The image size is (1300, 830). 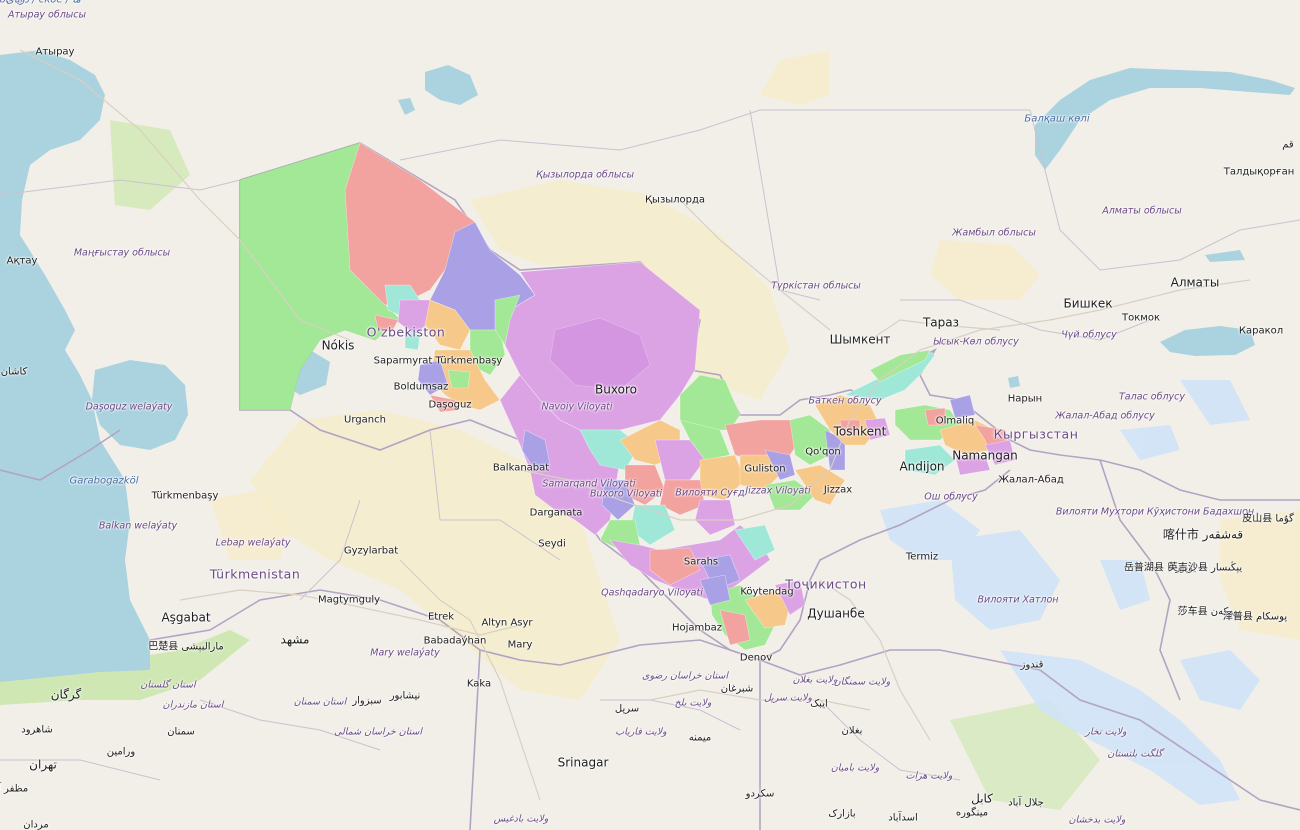 What do you see at coordinates (507, 623) in the screenshot?
I see `map-label-city: Altyn Asyr` at bounding box center [507, 623].